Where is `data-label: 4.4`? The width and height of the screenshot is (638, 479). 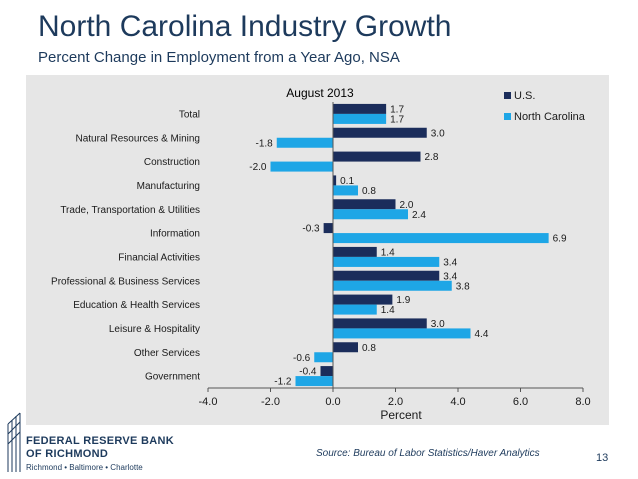
data-label: 4.4 is located at coordinates (482, 334).